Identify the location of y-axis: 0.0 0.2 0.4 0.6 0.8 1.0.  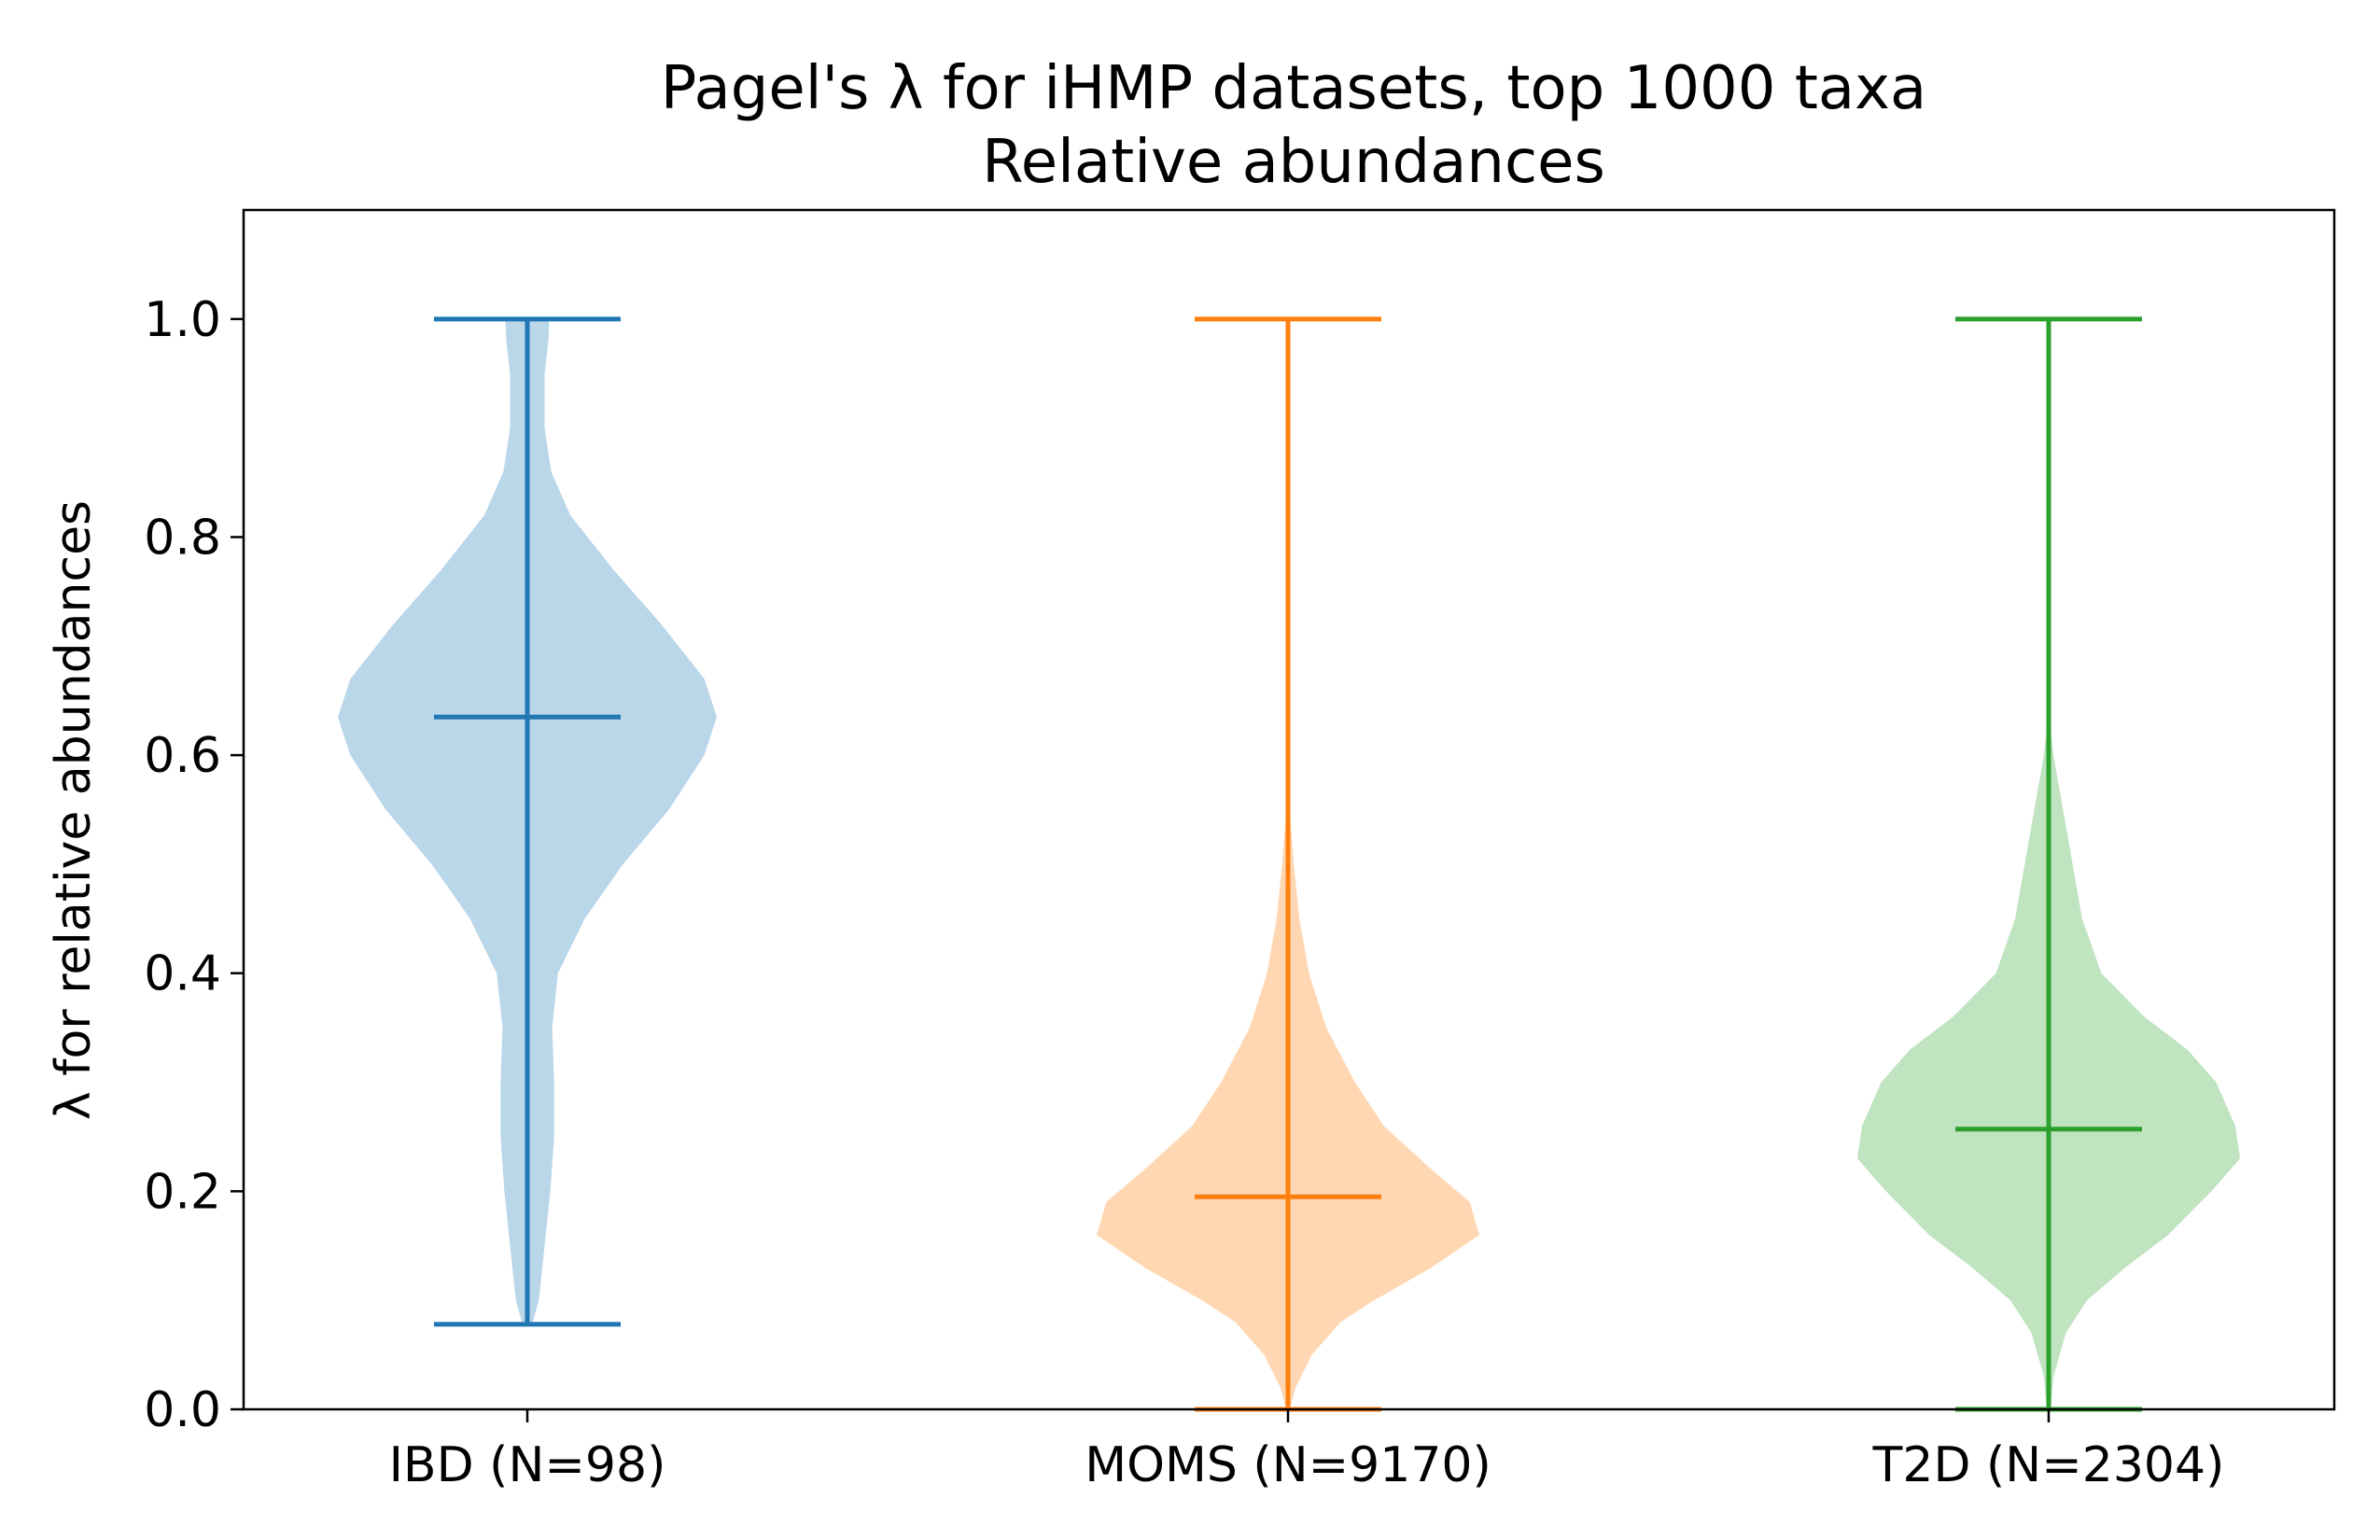
(194, 865).